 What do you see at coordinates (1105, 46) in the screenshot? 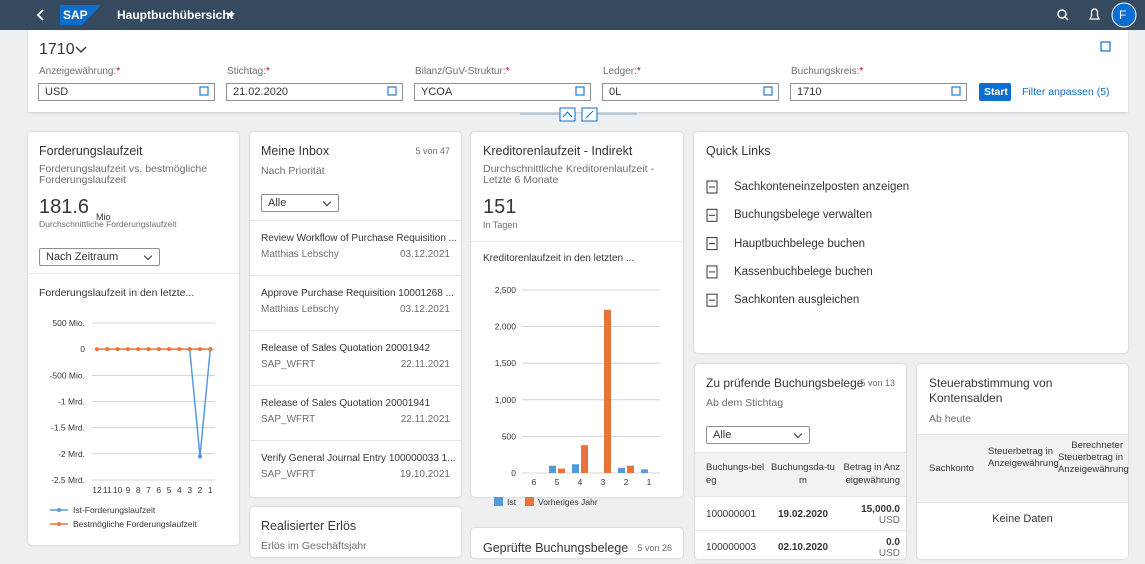
I see `share-icon` at bounding box center [1105, 46].